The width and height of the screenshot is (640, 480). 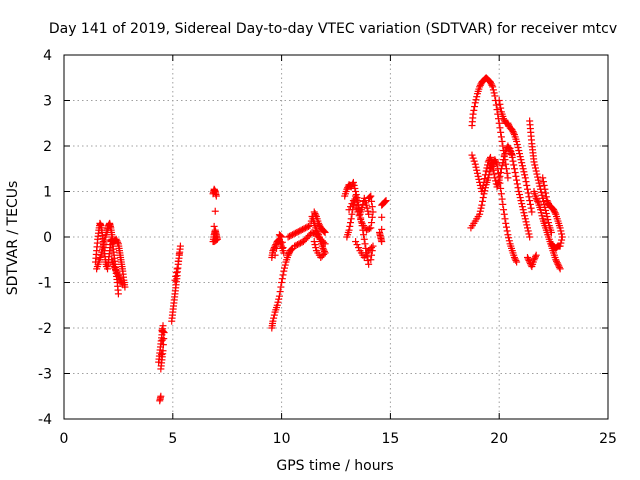 What do you see at coordinates (47, 56) in the screenshot?
I see `y-tick-label: 4` at bounding box center [47, 56].